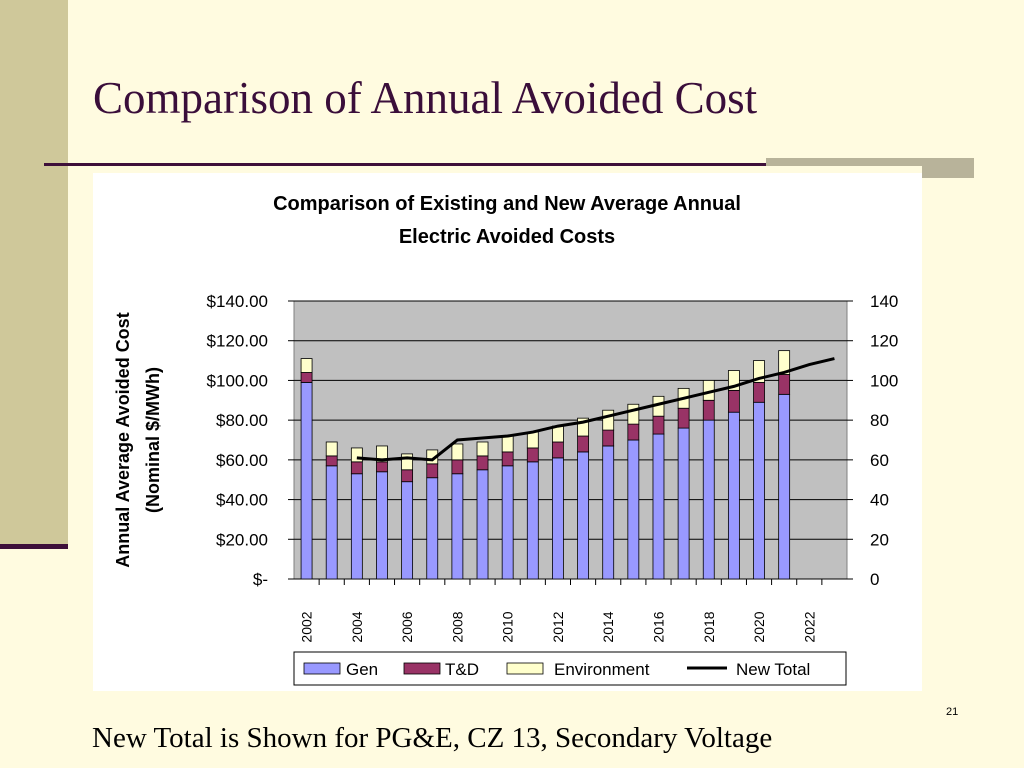 This screenshot has height=768, width=1024. I want to click on left-decorative-rule, so click(34, 546).